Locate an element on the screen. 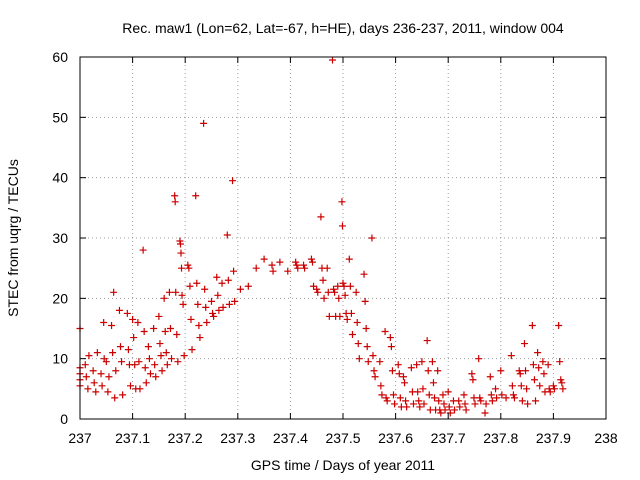  y-tick-label: 30 is located at coordinates (60, 238).